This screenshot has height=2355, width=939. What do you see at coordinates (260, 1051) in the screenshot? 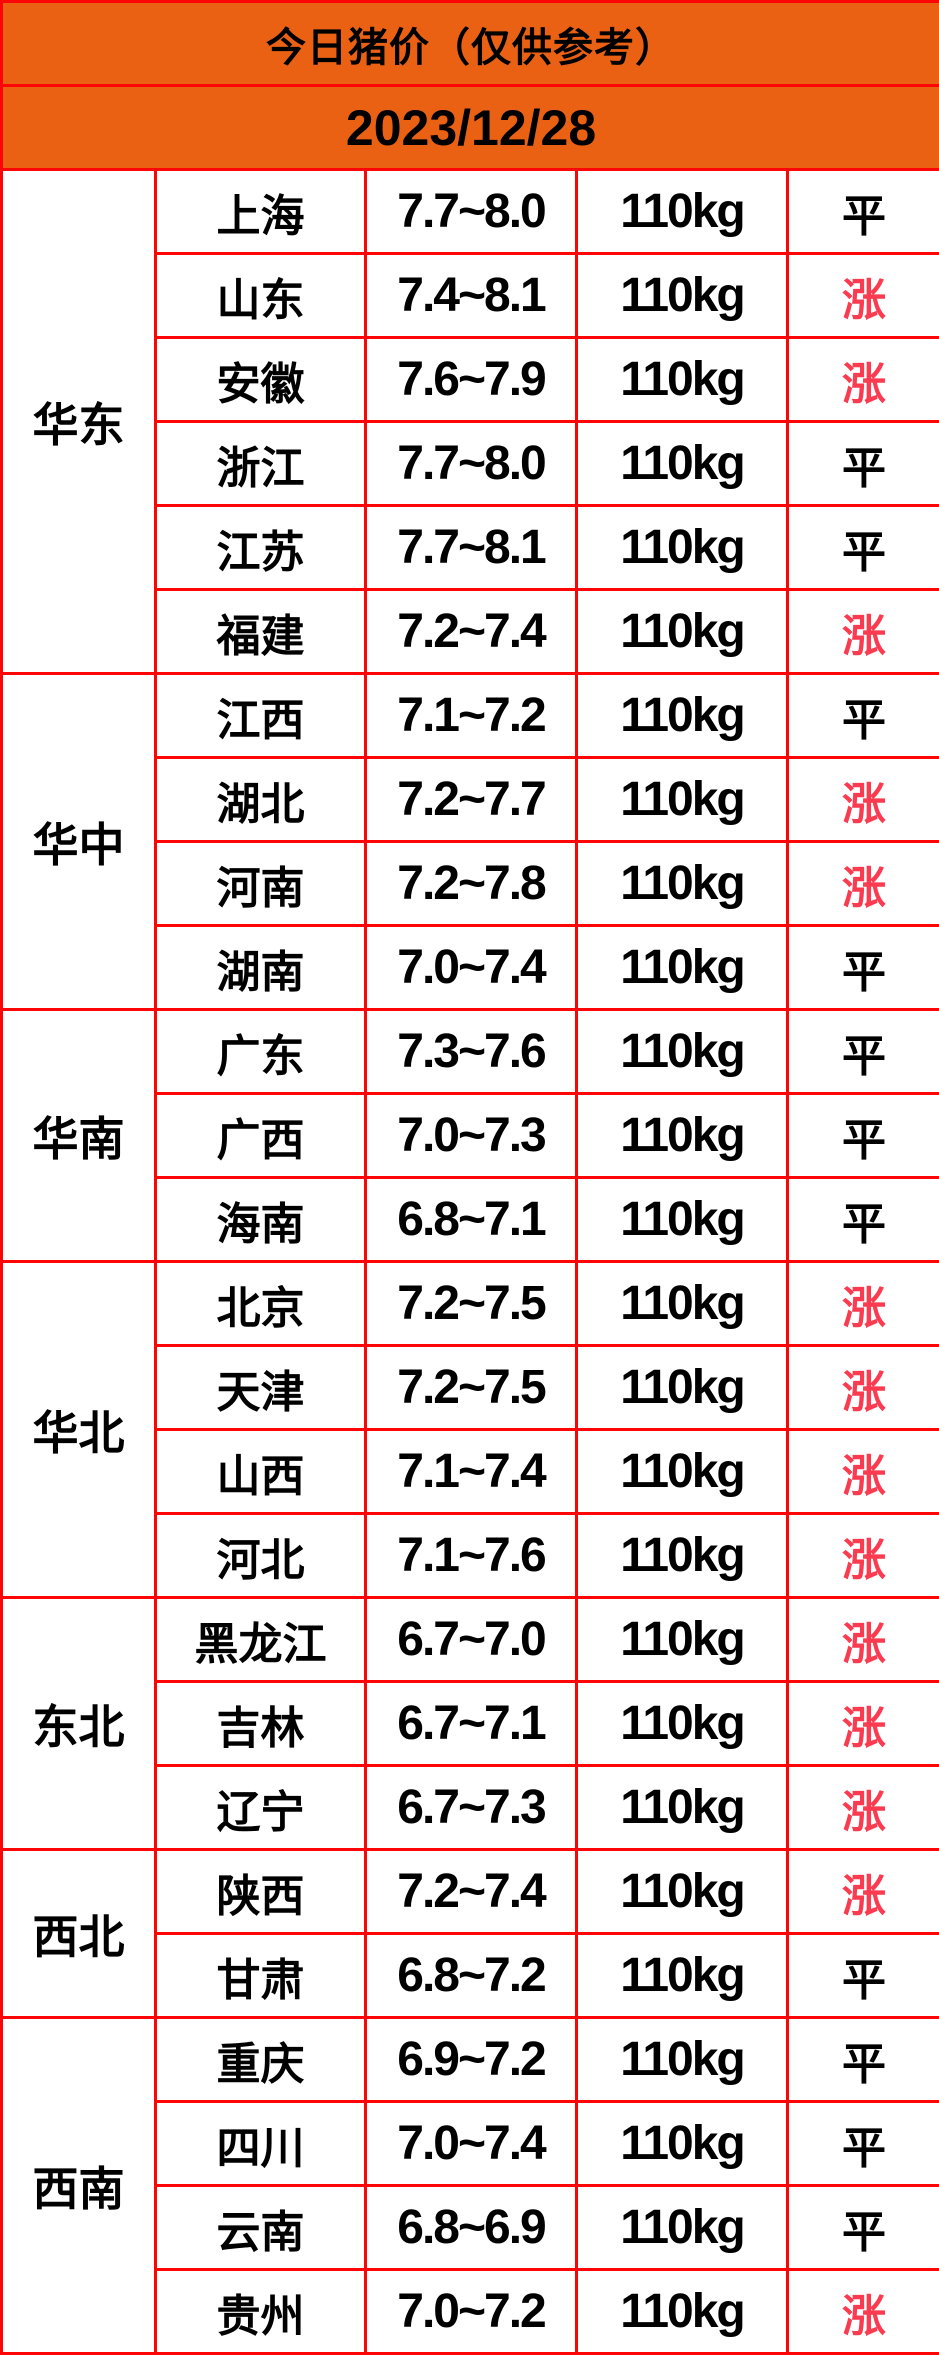
I see `province-cell: 广东` at bounding box center [260, 1051].